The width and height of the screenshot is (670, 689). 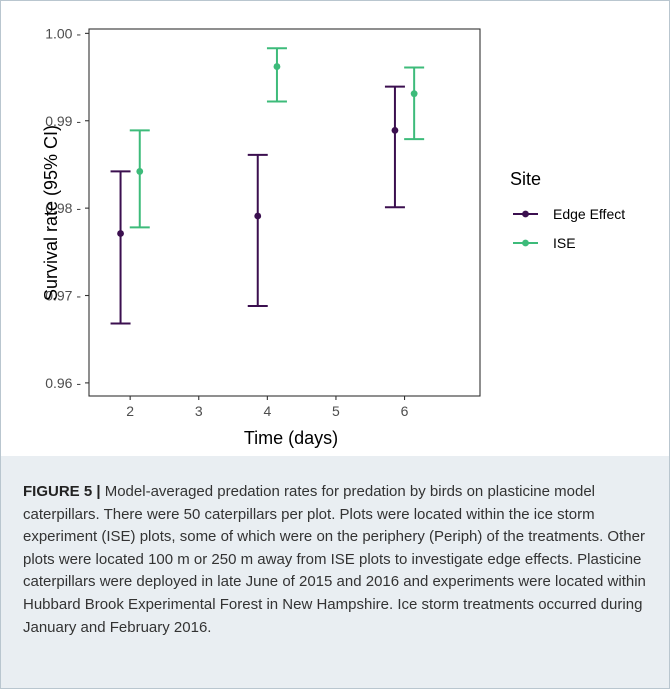 What do you see at coordinates (63, 121) in the screenshot?
I see `y-tick-label: 0.99 -` at bounding box center [63, 121].